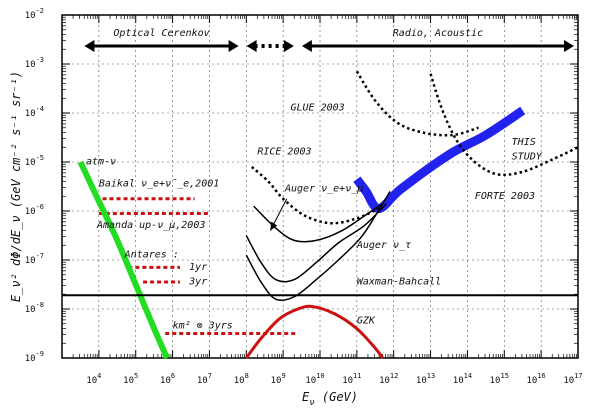 The width and height of the screenshot is (600, 410). I want to click on annotation-glue-2003: GLUE 2003, so click(318, 108).